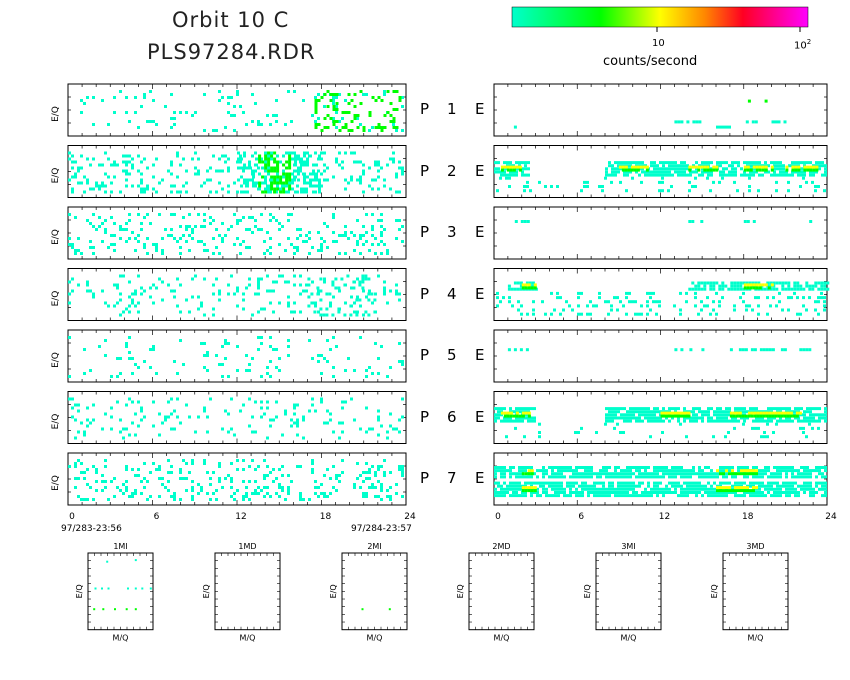 This screenshot has height=680, width=850. What do you see at coordinates (587, 591) in the screenshot?
I see `mass-panel-ylabel: E/Q` at bounding box center [587, 591].